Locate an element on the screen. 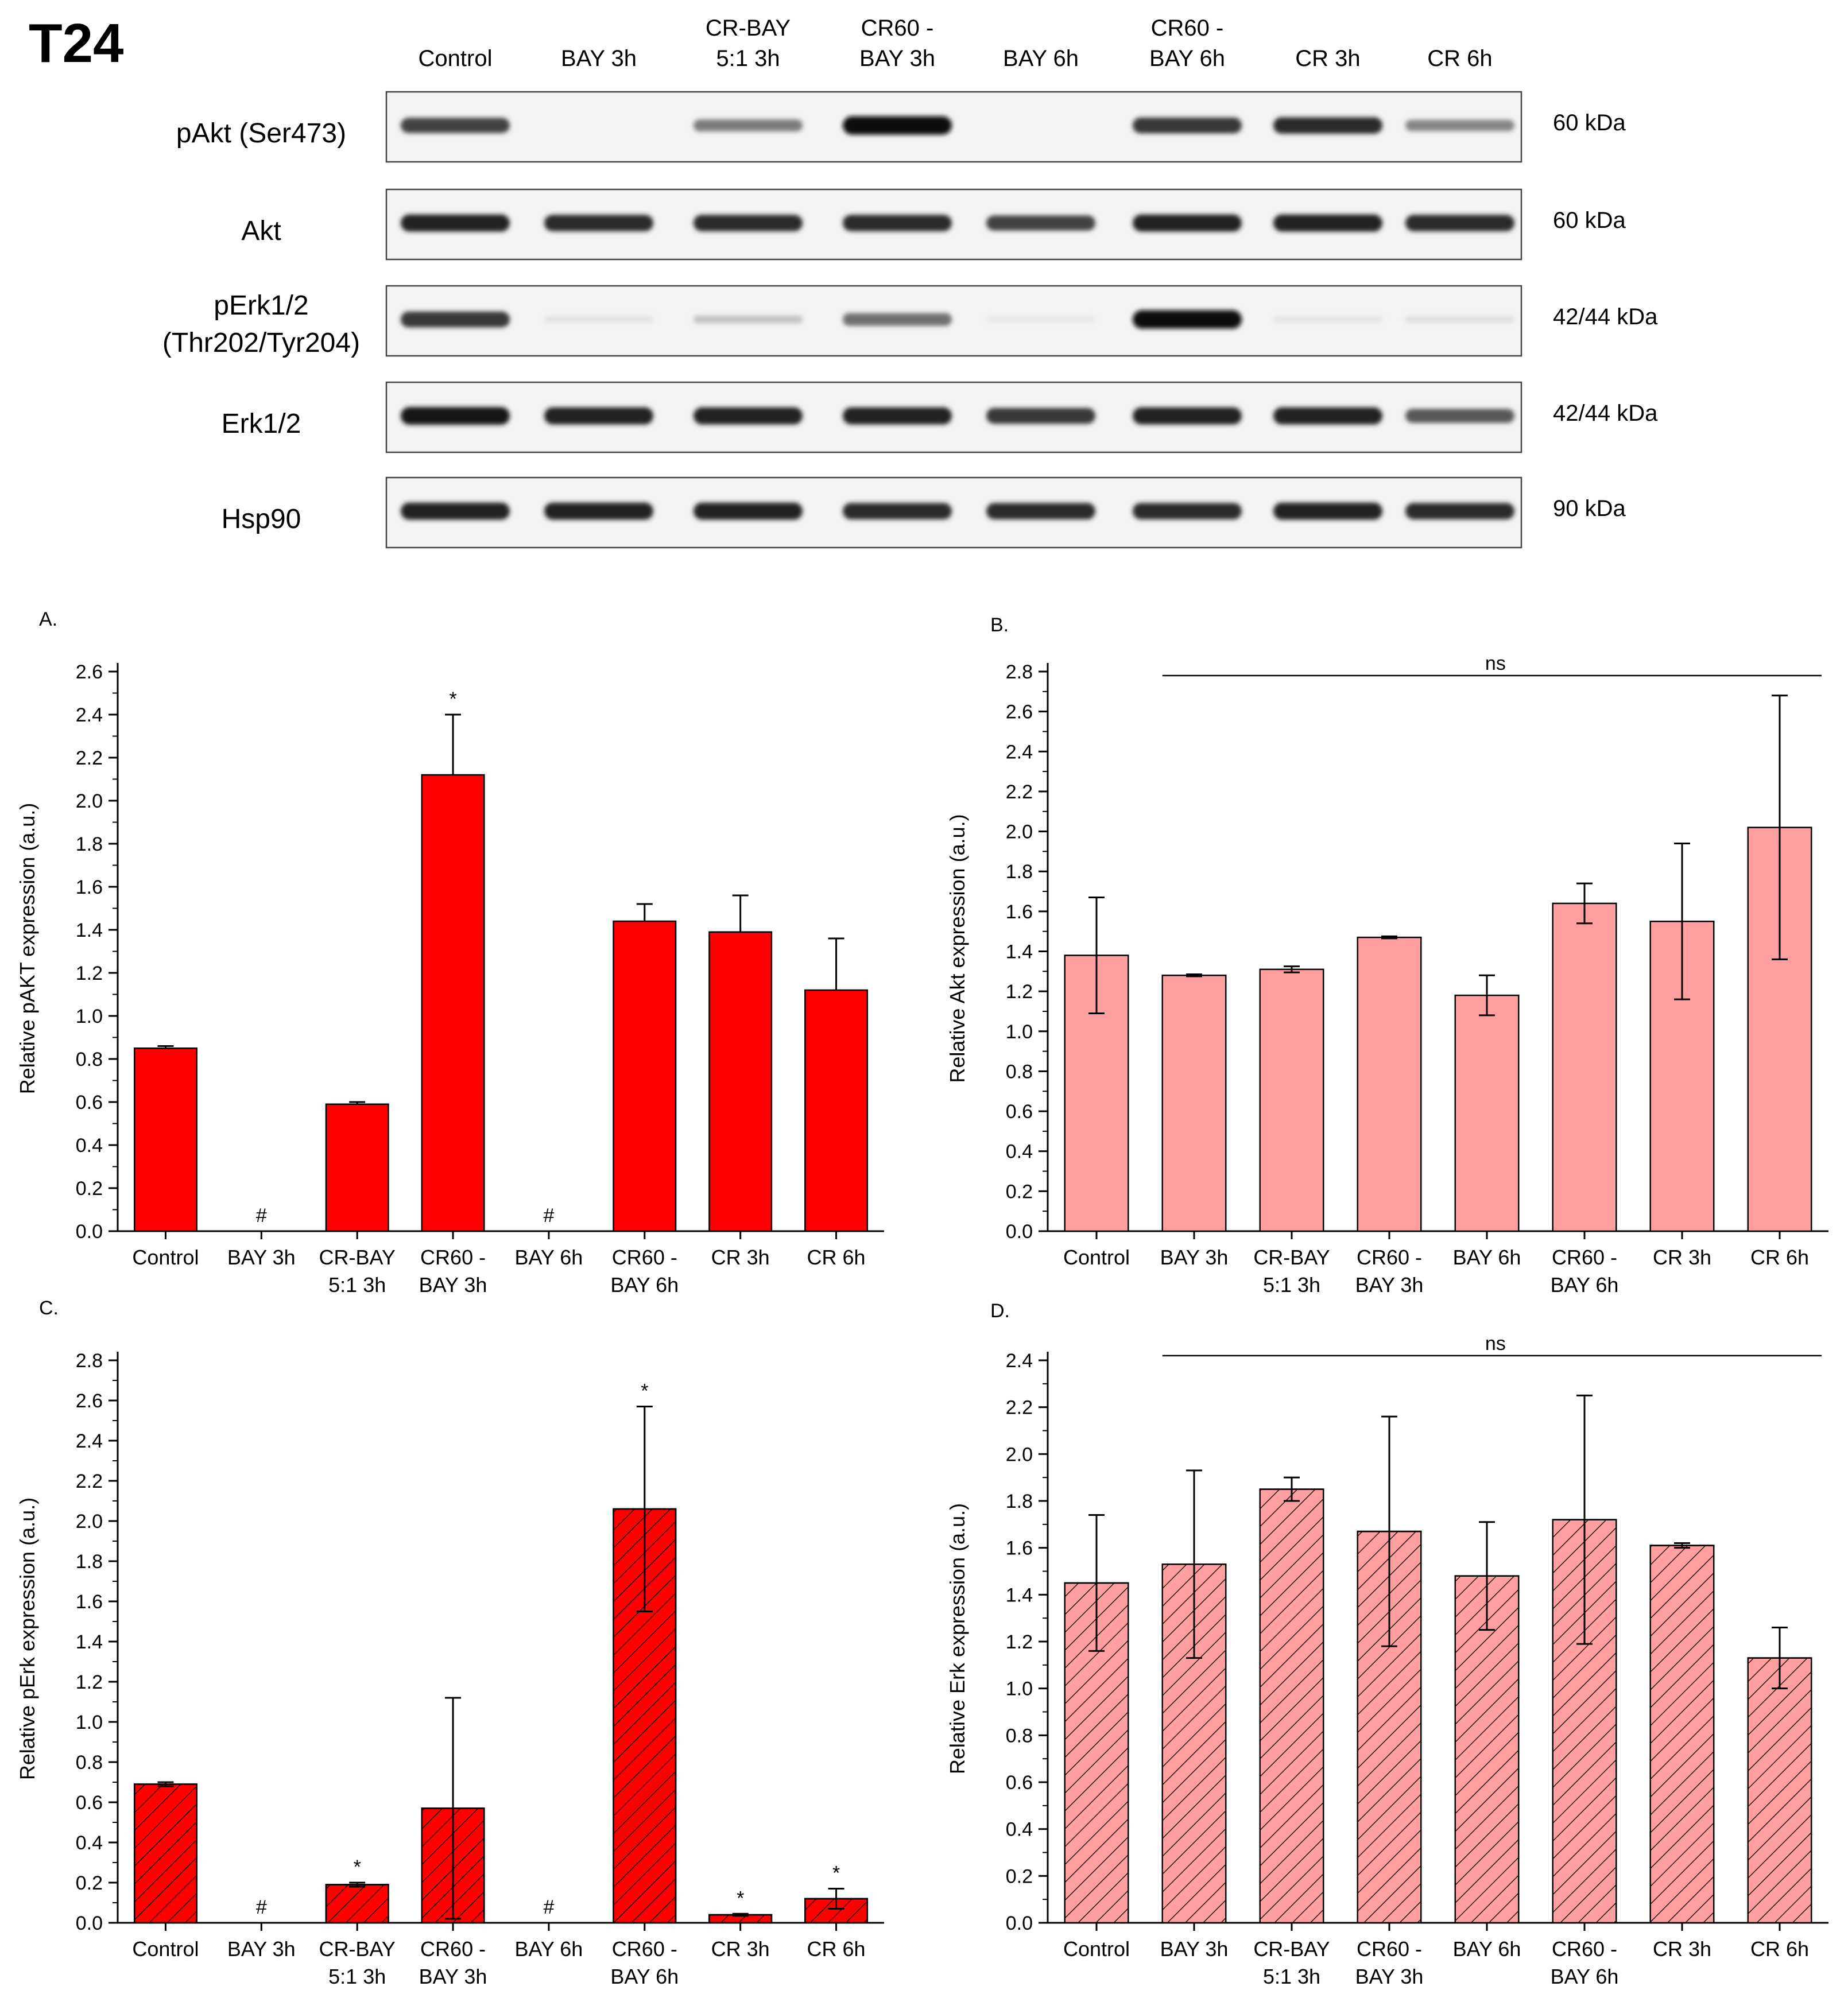 The height and width of the screenshot is (1998, 1848). y-tick-label: 0.2 is located at coordinates (1020, 1191).